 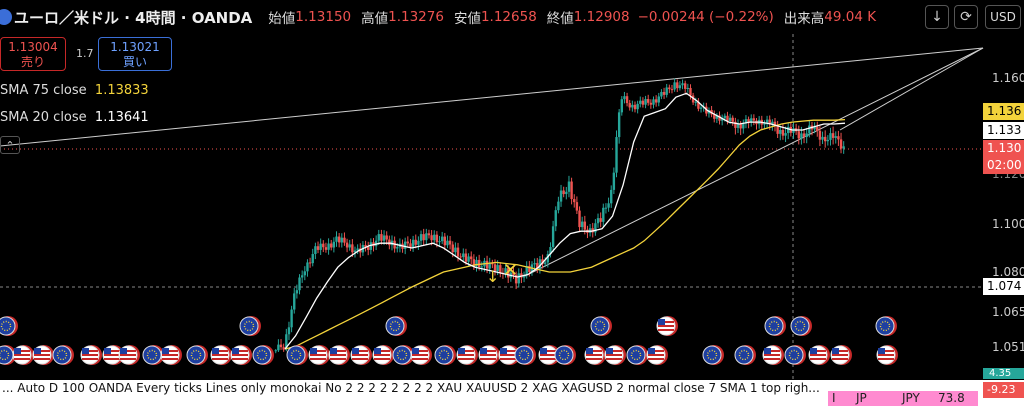 I want to click on axis-label-1051: 1.051, so click(x=1008, y=347).